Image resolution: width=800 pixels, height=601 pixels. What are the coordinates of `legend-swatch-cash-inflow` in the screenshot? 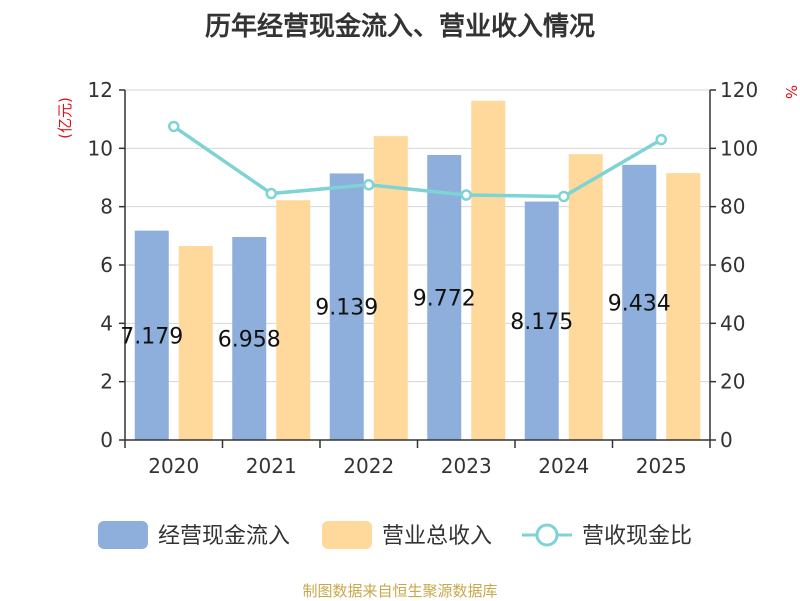 It's located at (123, 535).